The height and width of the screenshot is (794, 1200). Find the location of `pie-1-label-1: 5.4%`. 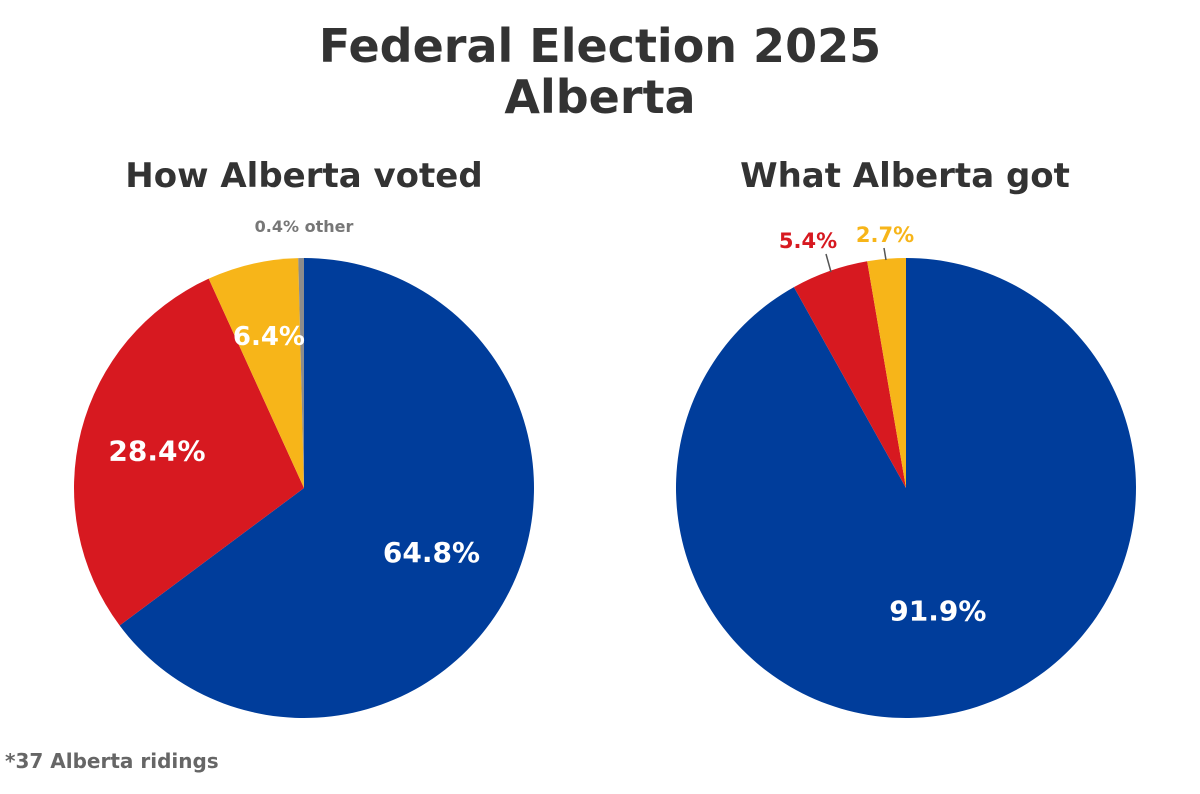

pie-1-label-1: 5.4% is located at coordinates (808, 241).